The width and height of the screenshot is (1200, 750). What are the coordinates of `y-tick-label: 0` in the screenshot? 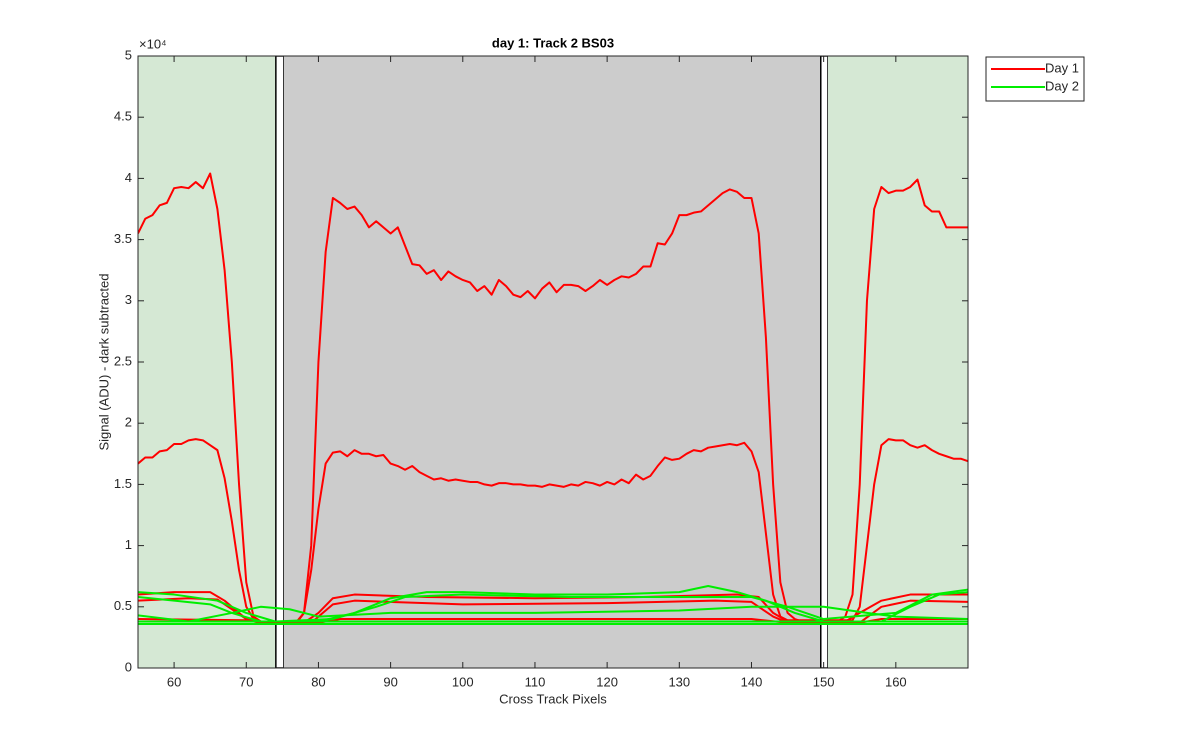 It's located at (128, 666).